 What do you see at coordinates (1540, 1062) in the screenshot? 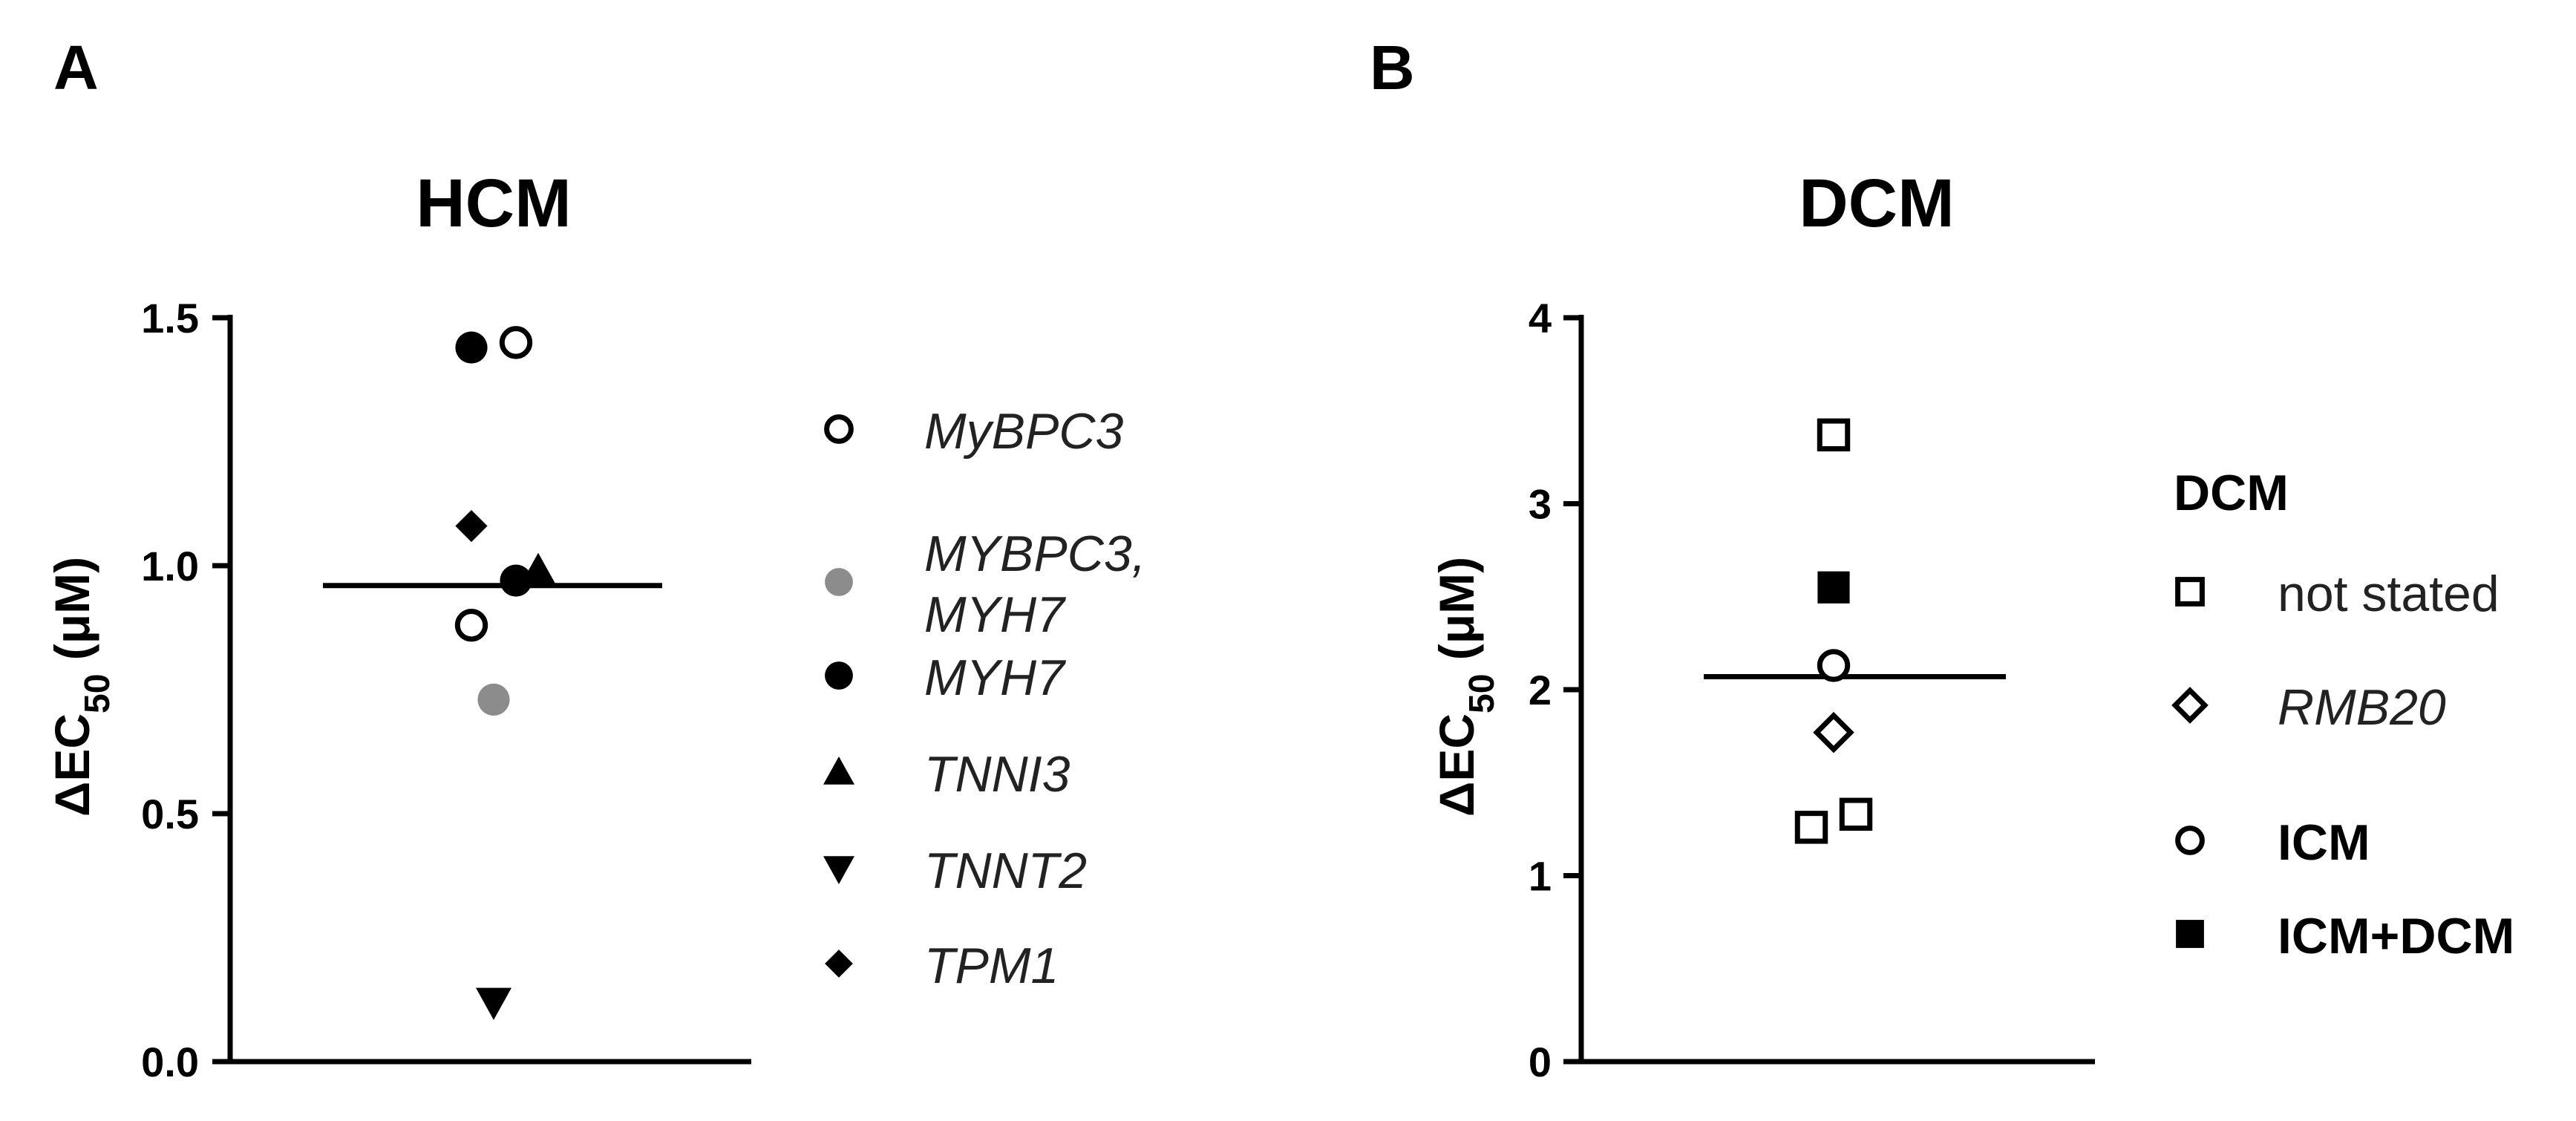
I see `y-tick-label: 0` at bounding box center [1540, 1062].